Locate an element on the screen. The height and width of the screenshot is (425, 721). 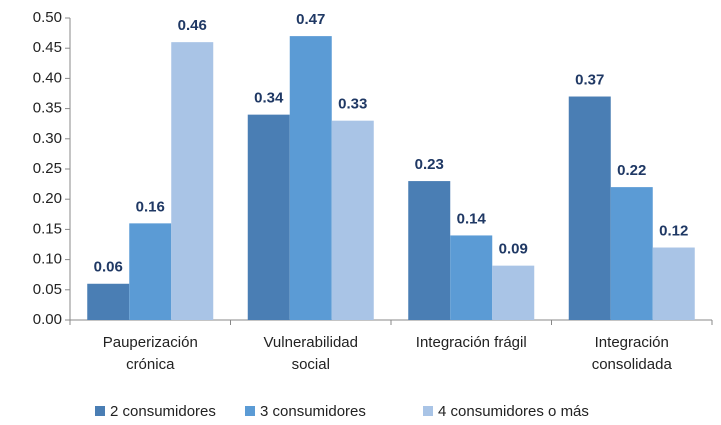
x-tick-label-box: Vulnerabilidad social is located at coordinates (310, 353).